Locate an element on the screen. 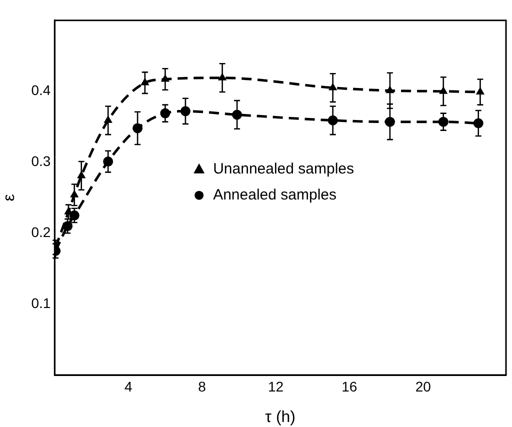 The image size is (512, 427). x-axis-title: τ (h) is located at coordinates (280, 417).